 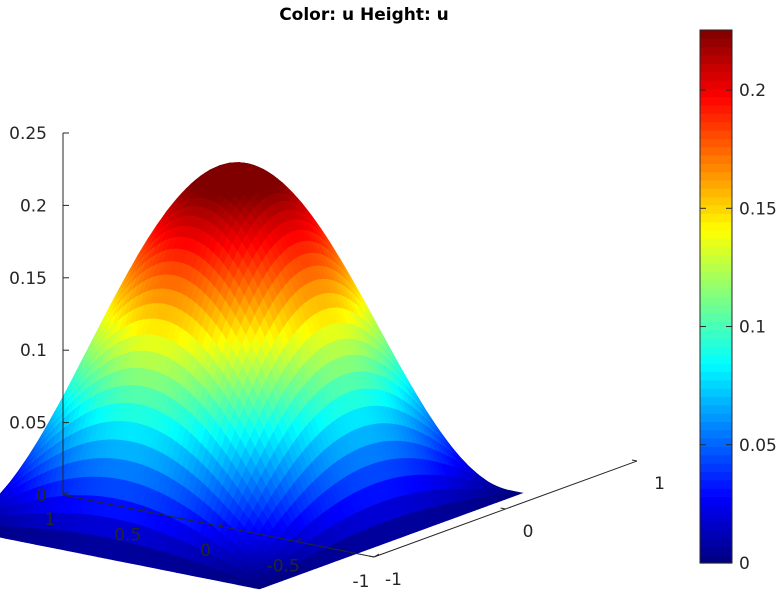 What do you see at coordinates (393, 580) in the screenshot?
I see `x-tick-label: -1` at bounding box center [393, 580].